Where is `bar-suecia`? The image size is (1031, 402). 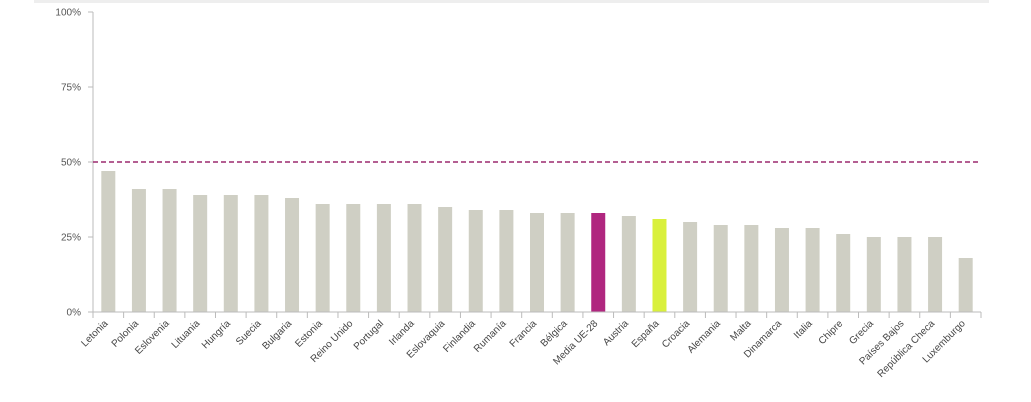 bar-suecia is located at coordinates (261, 253).